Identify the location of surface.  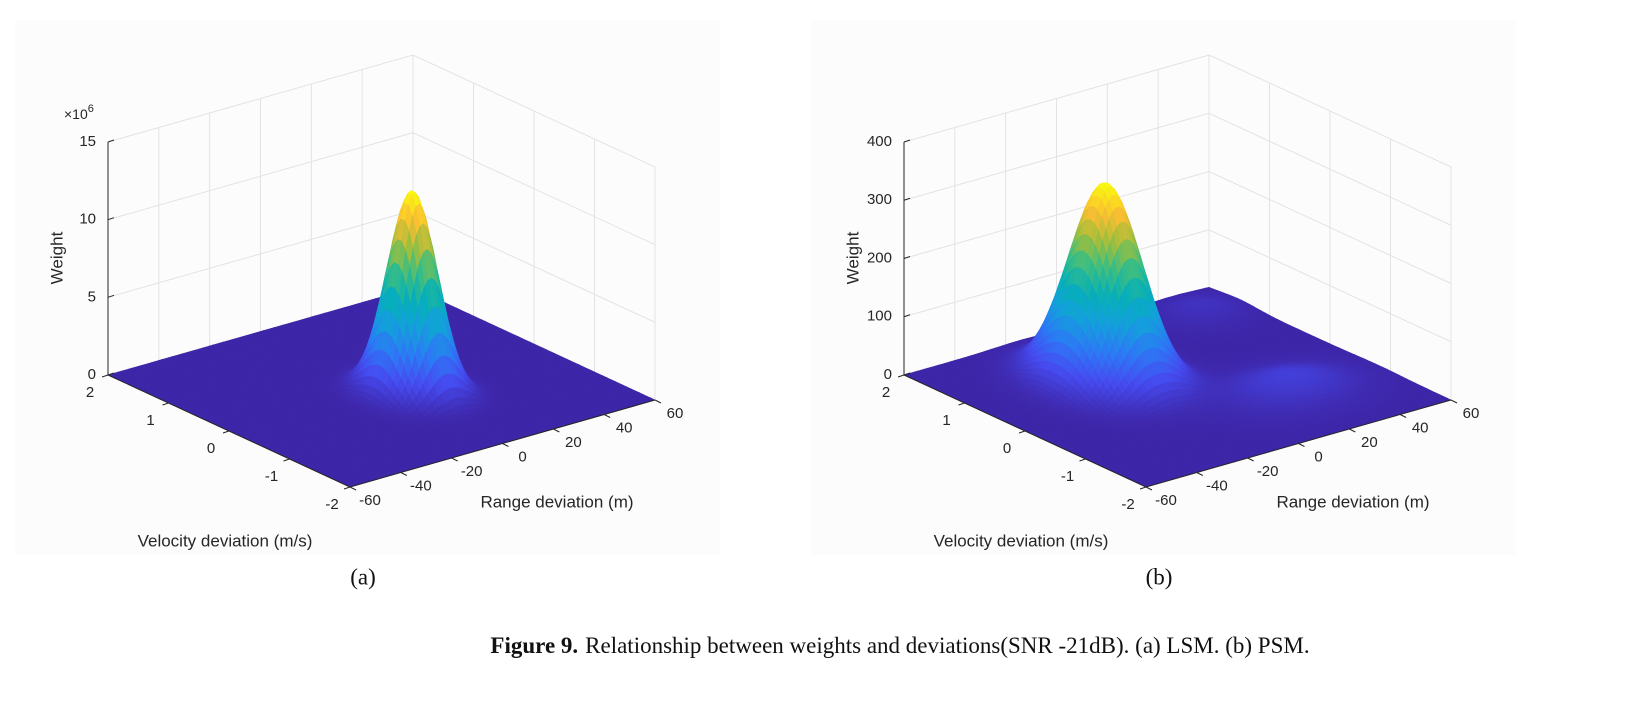
(381, 339).